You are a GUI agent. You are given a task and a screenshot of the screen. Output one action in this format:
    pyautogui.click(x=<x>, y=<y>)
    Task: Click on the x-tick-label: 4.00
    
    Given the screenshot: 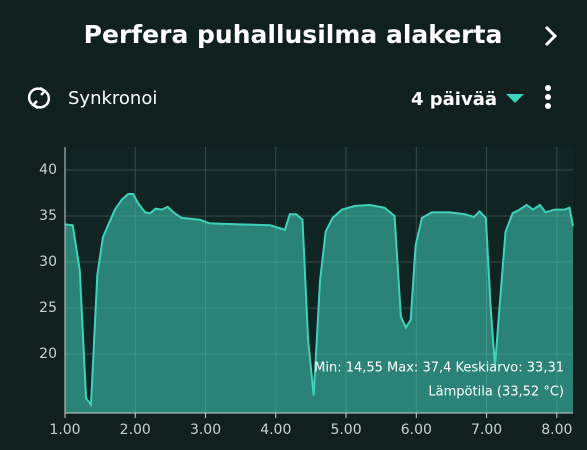 What is the action you would take?
    pyautogui.click(x=275, y=430)
    